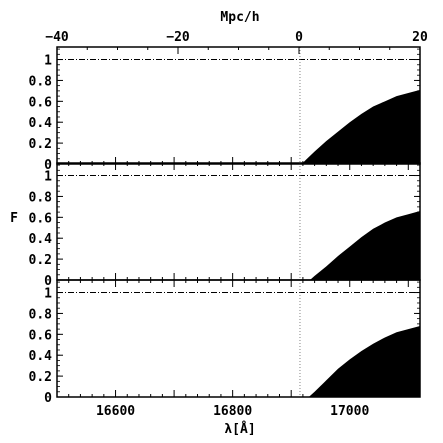 This screenshot has width=443, height=443. Describe the element at coordinates (232, 411) in the screenshot. I see `bottom-tick-label: 16800` at that location.